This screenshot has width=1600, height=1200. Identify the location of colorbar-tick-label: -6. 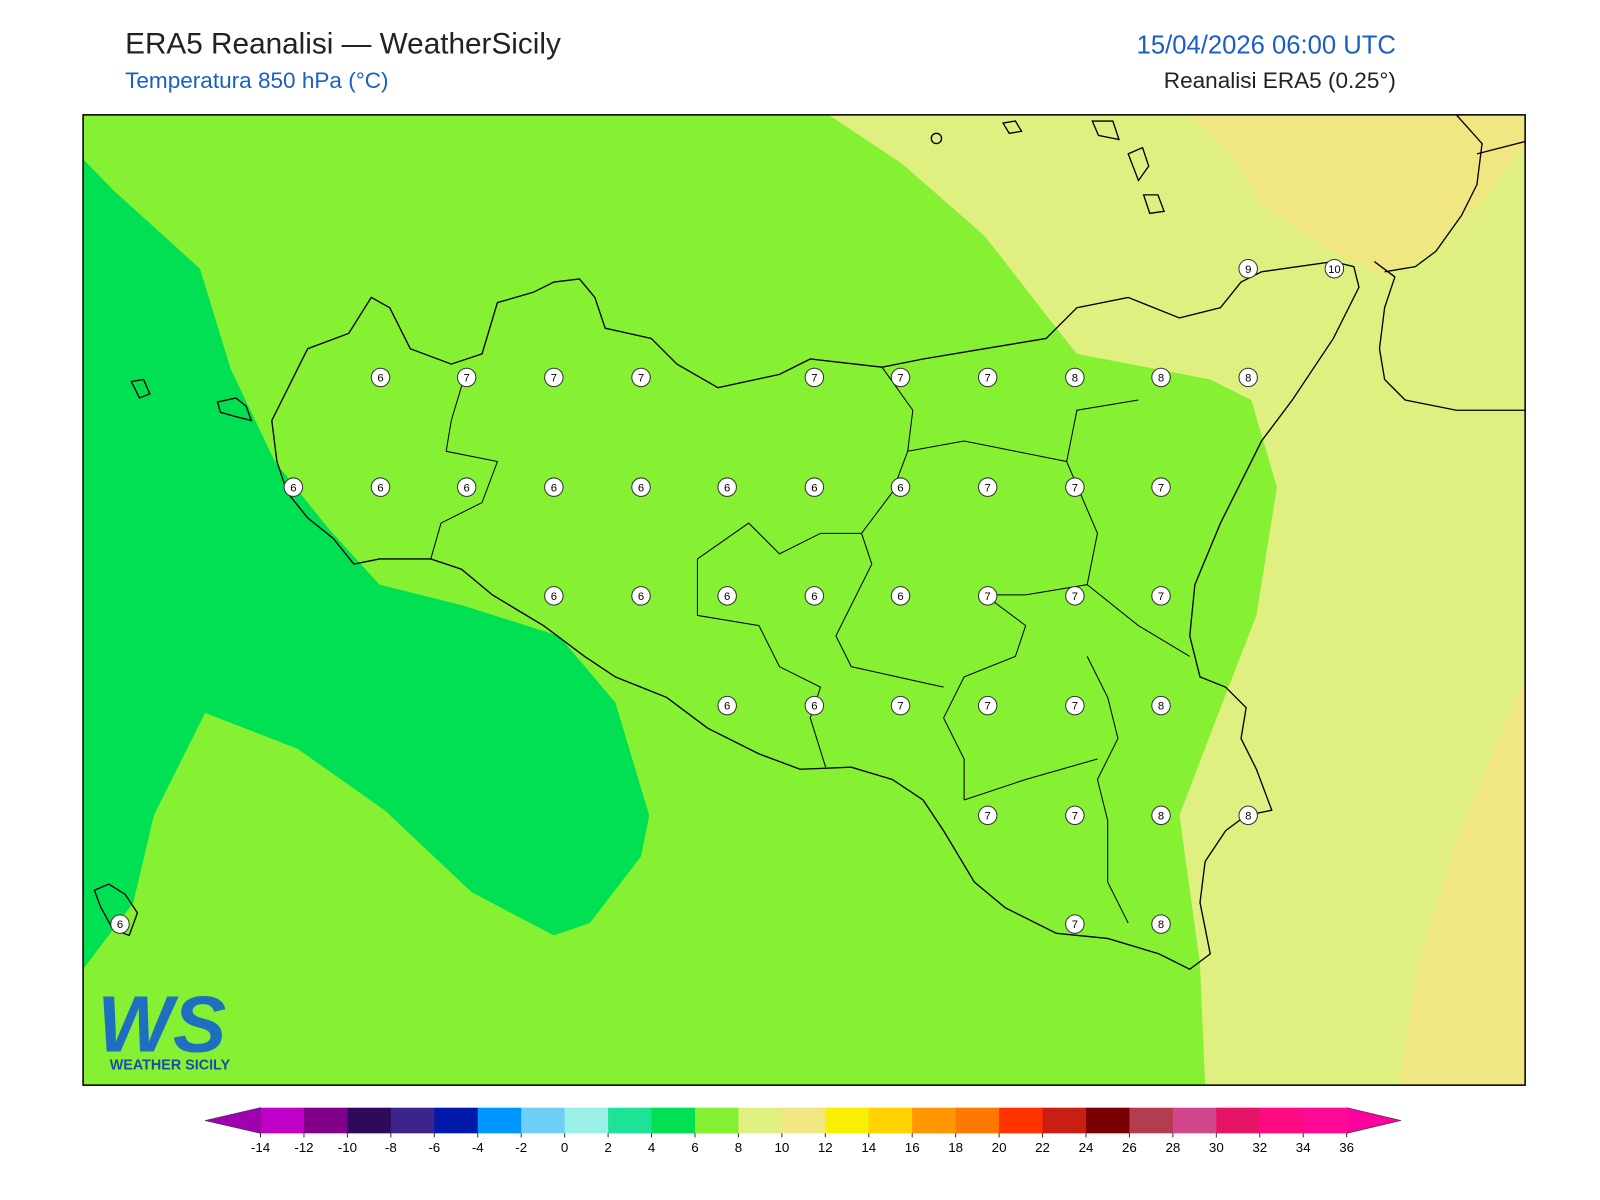
(434, 1147).